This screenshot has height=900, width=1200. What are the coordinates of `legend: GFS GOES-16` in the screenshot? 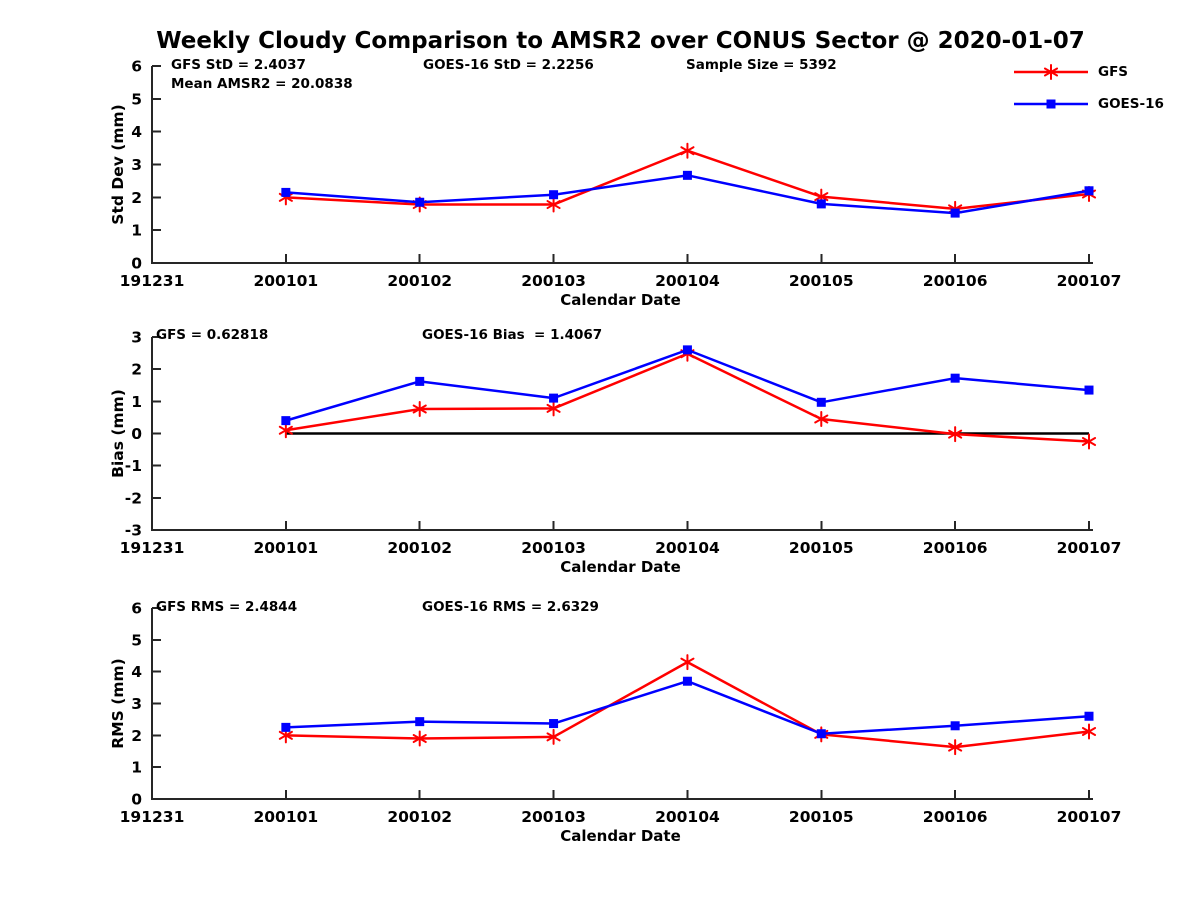 It's located at (1088, 88).